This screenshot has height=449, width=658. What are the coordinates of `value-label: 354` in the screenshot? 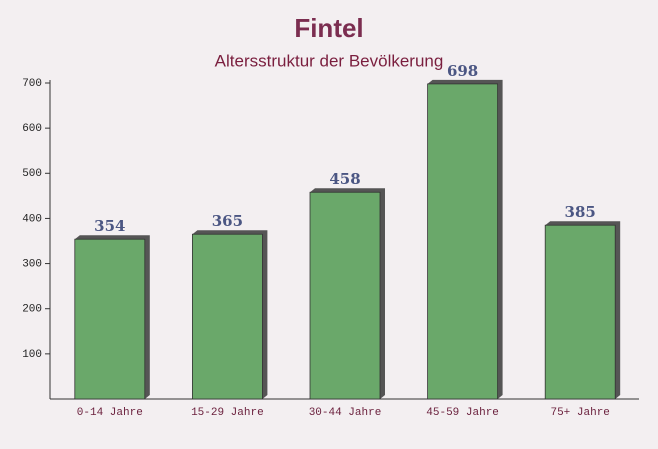 It's located at (109, 226).